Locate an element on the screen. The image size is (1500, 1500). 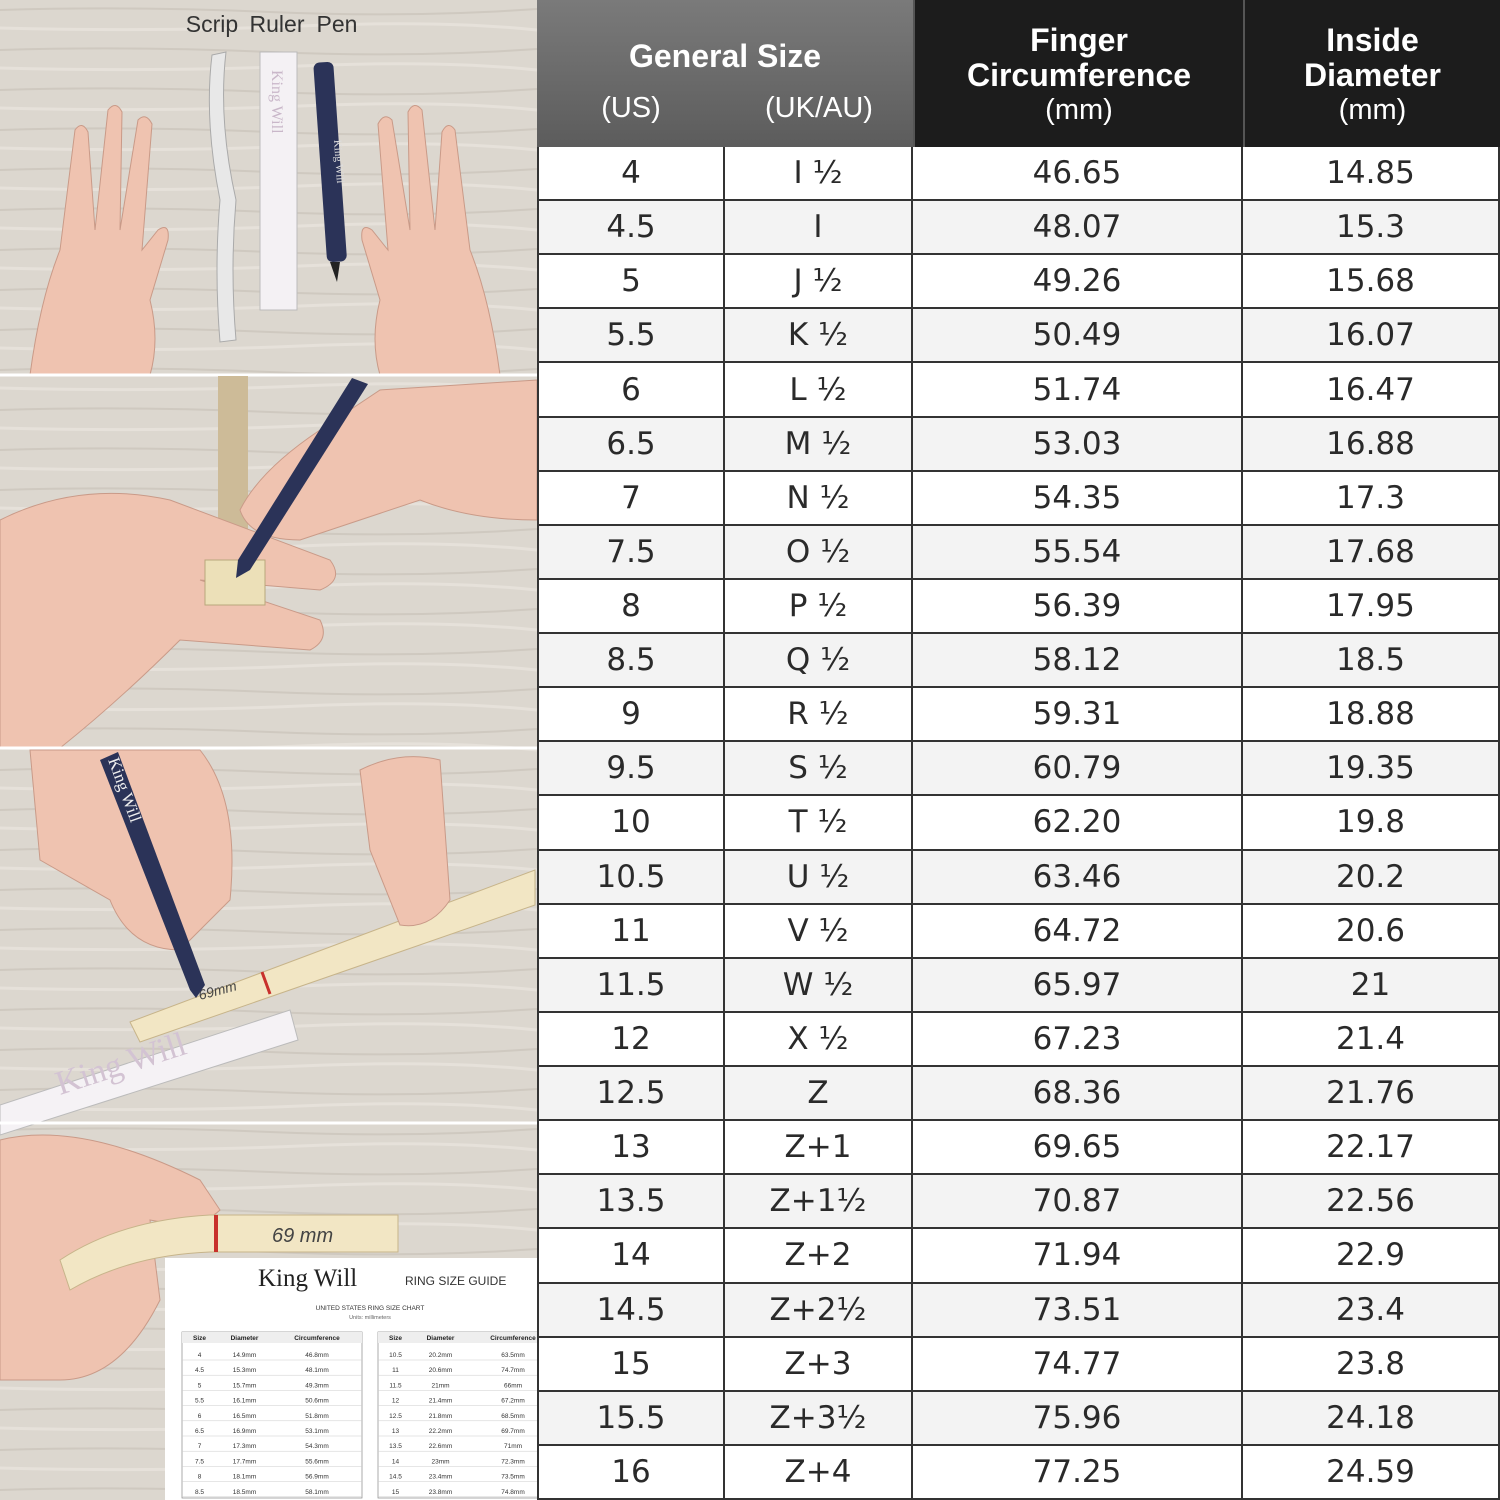
guide-cell: 66mm is located at coordinates (513, 1385).